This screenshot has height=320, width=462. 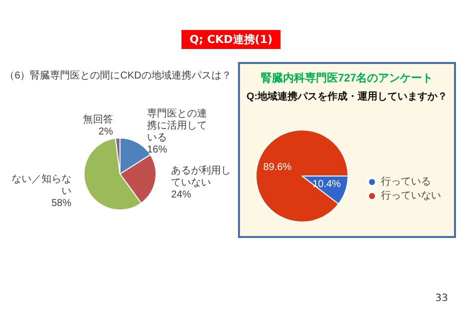 I want to click on text: Q; CKD連携(1), so click(x=231, y=39).